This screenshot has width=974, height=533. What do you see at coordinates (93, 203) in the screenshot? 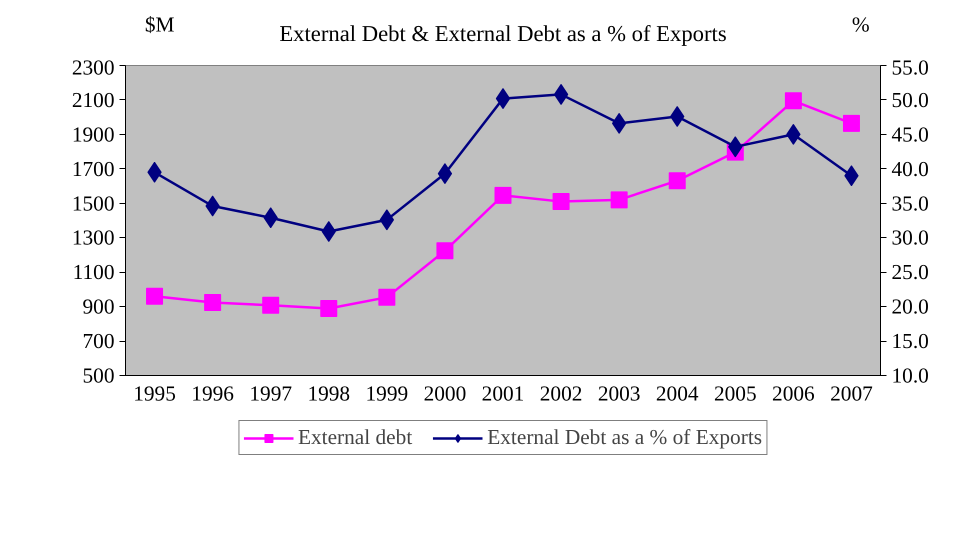
I see `y-tick-label: 1500` at bounding box center [93, 203].